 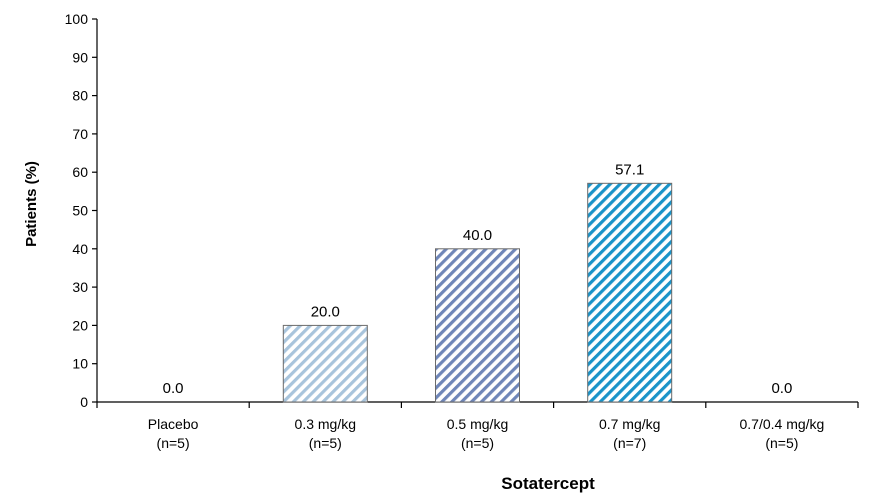 I want to click on y-tick-label: 10, so click(x=80, y=364).